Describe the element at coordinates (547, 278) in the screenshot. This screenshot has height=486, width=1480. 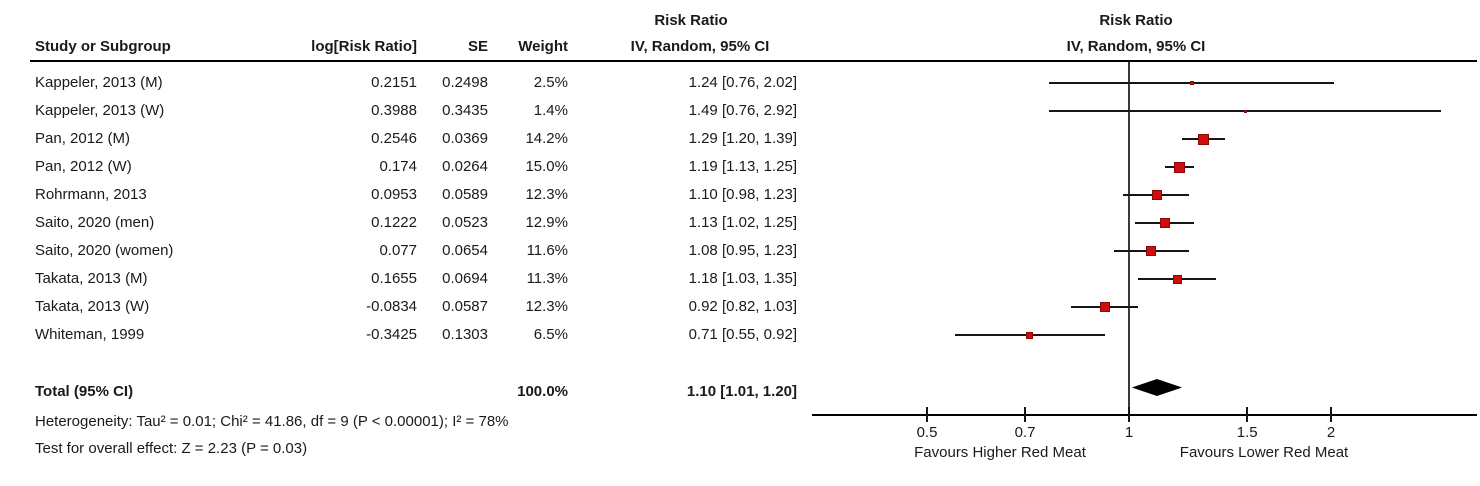
I see `weight-value: 11.3%` at that location.